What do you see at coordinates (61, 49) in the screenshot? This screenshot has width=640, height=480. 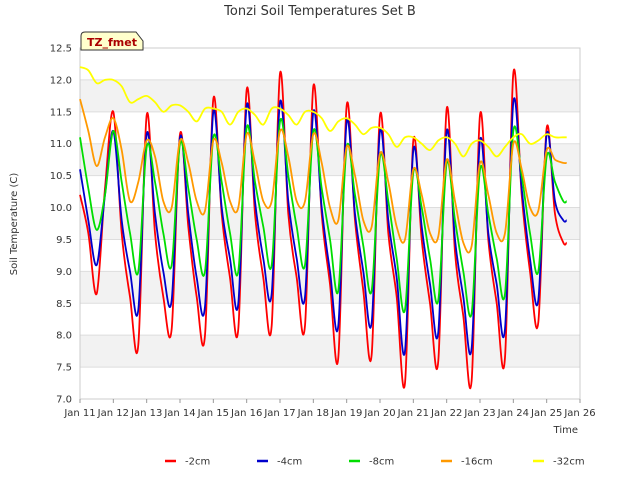 I see `y-tick-label: 12.5` at bounding box center [61, 49].